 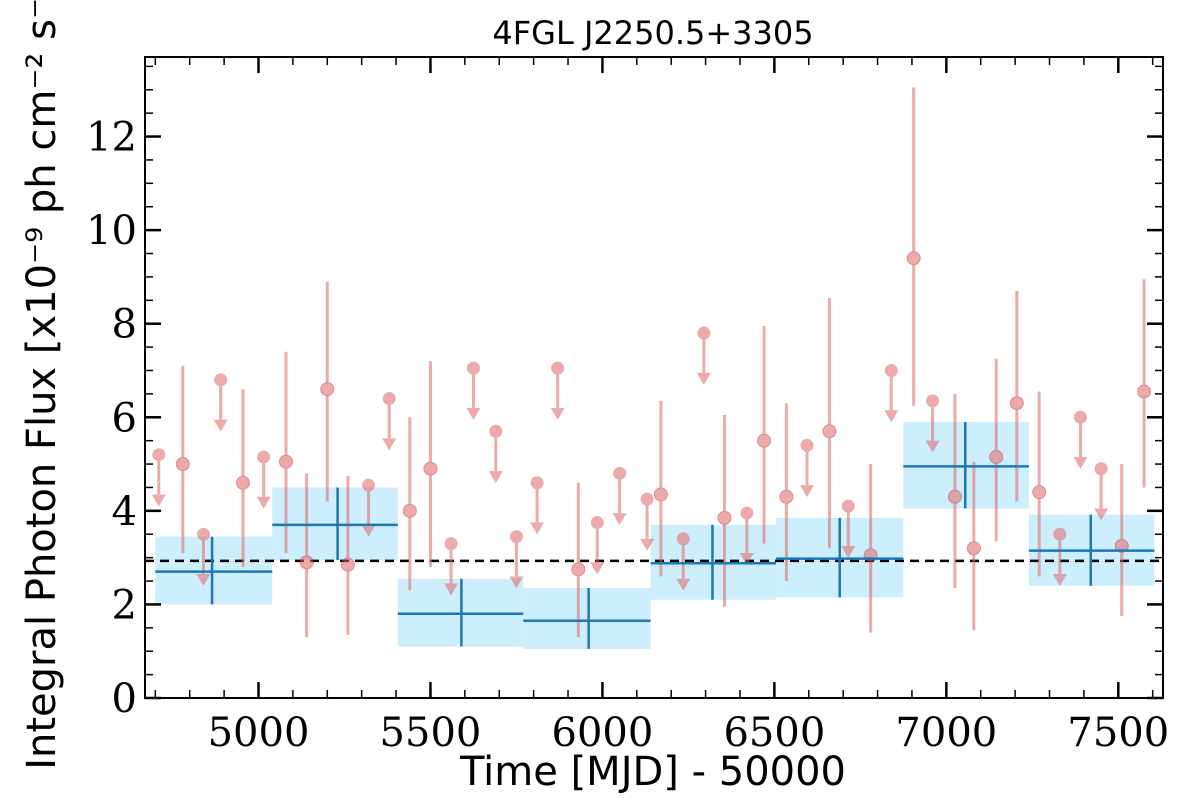 I want to click on y-tick-label: 10, so click(x=111, y=231).